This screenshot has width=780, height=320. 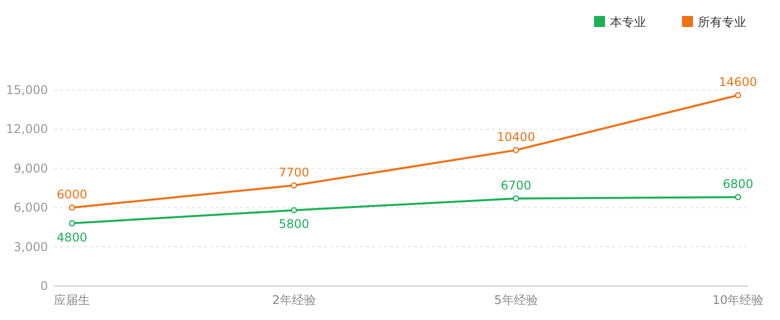 What do you see at coordinates (722, 22) in the screenshot?
I see `legend-label: 所有专业` at bounding box center [722, 22].